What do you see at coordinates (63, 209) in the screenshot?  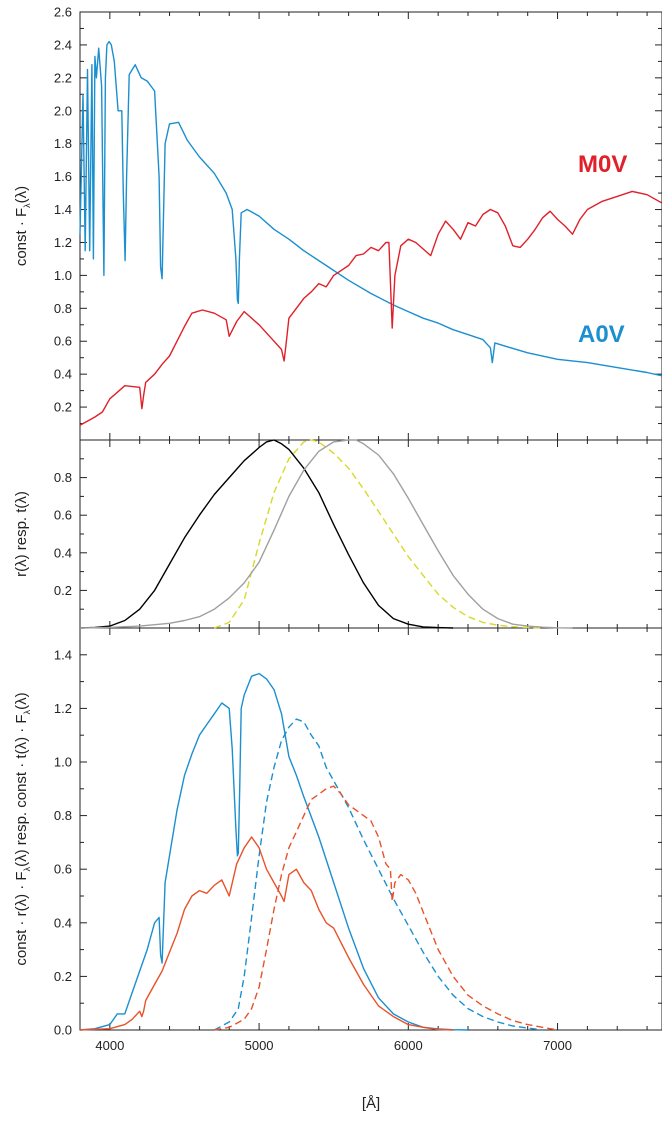 I see `top-y-tick-label: 1.4` at bounding box center [63, 209].